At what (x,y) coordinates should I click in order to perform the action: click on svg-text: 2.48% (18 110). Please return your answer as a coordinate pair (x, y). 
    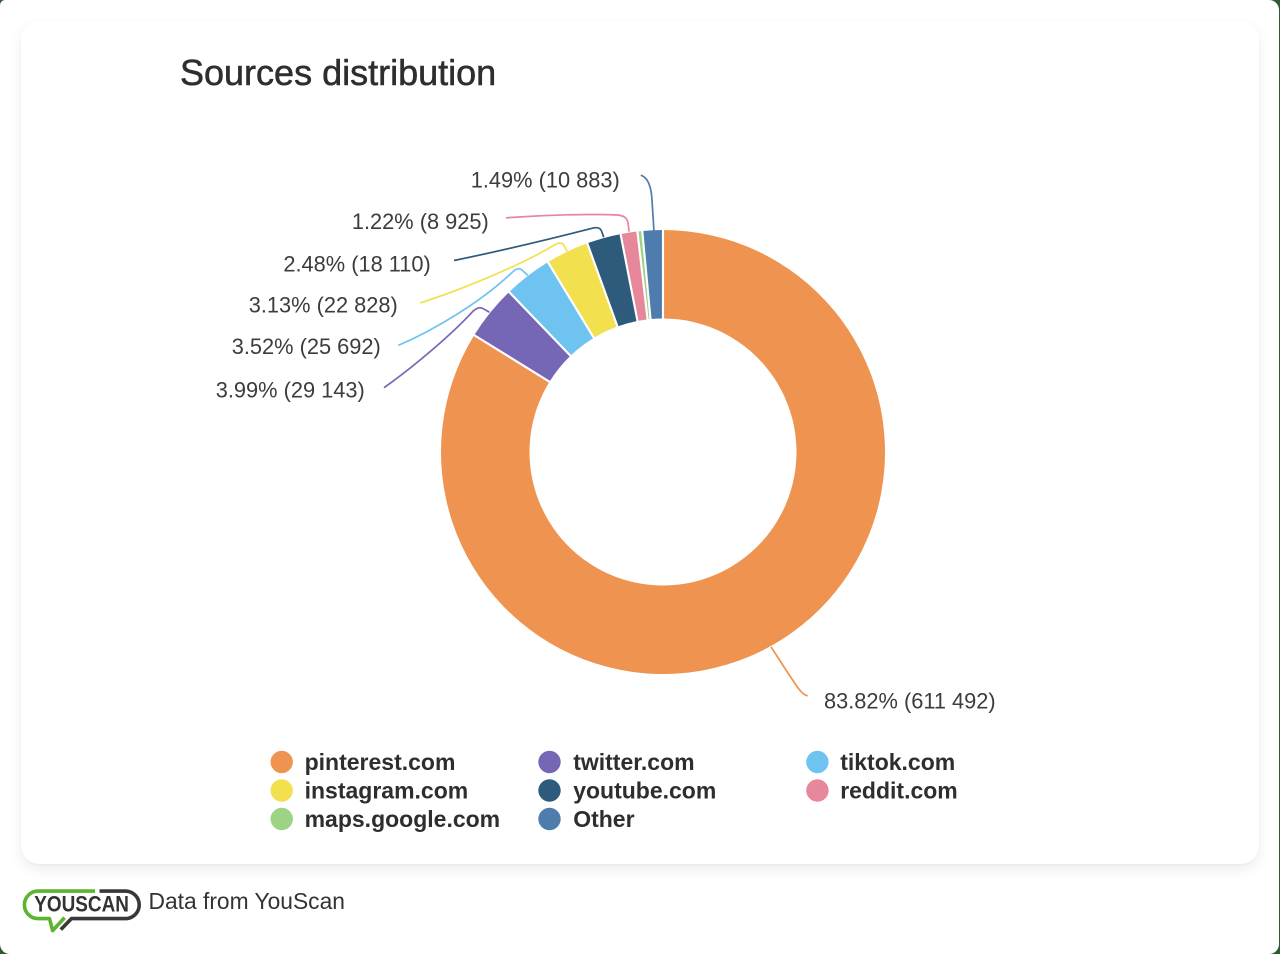
    Looking at the image, I should click on (356, 264).